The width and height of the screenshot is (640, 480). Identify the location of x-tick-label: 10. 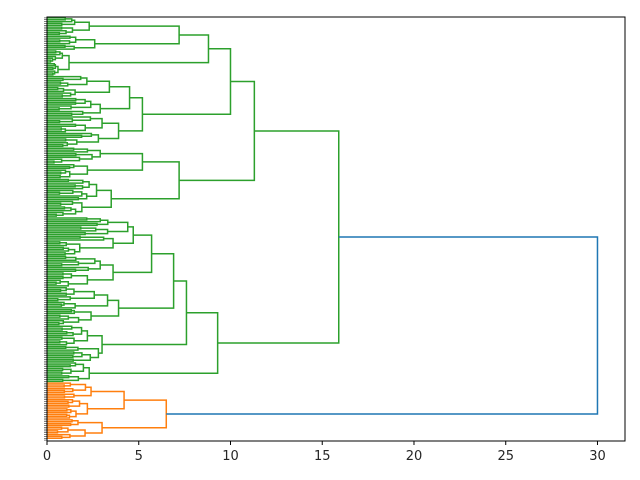
(230, 456).